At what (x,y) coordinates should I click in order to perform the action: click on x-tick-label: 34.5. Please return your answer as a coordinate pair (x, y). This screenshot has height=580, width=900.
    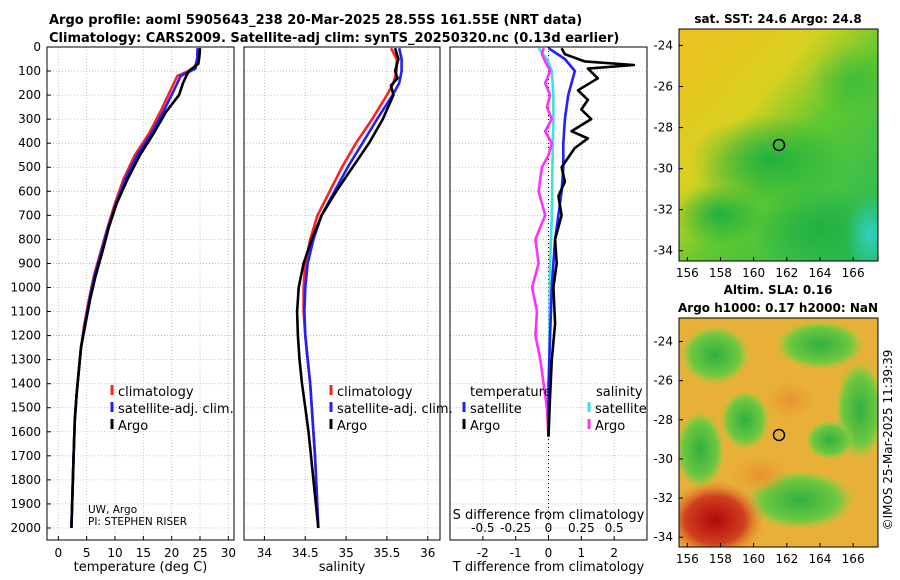
    Looking at the image, I should click on (305, 553).